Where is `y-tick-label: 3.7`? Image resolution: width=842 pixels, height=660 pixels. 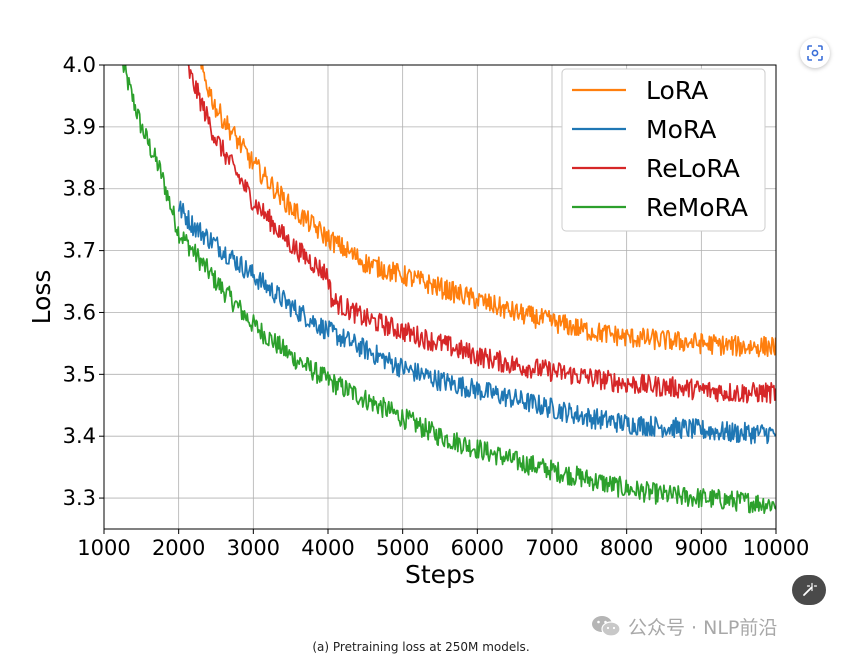
y-tick-label: 3.7 is located at coordinates (79, 251).